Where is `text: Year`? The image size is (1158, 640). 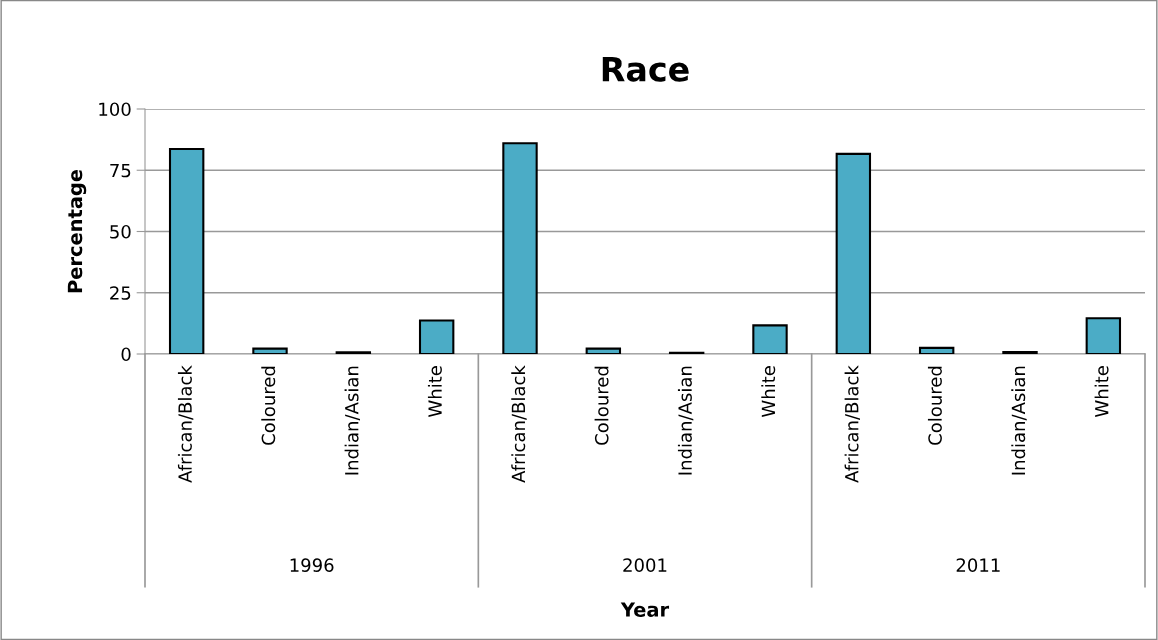
text: Year is located at coordinates (645, 609).